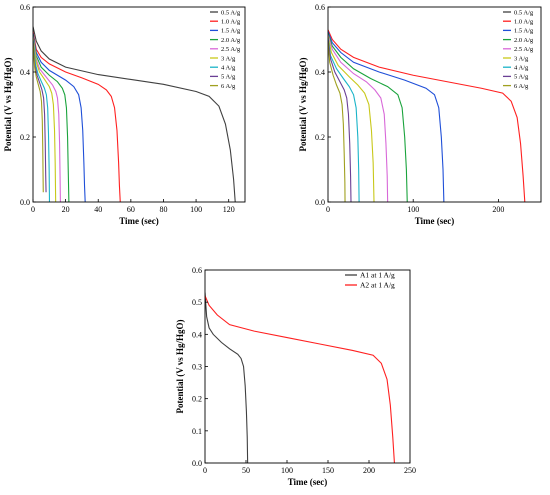 This screenshot has height=495, width=550. What do you see at coordinates (197, 431) in the screenshot?
I see `y-tick-label: 0.1` at bounding box center [197, 431].